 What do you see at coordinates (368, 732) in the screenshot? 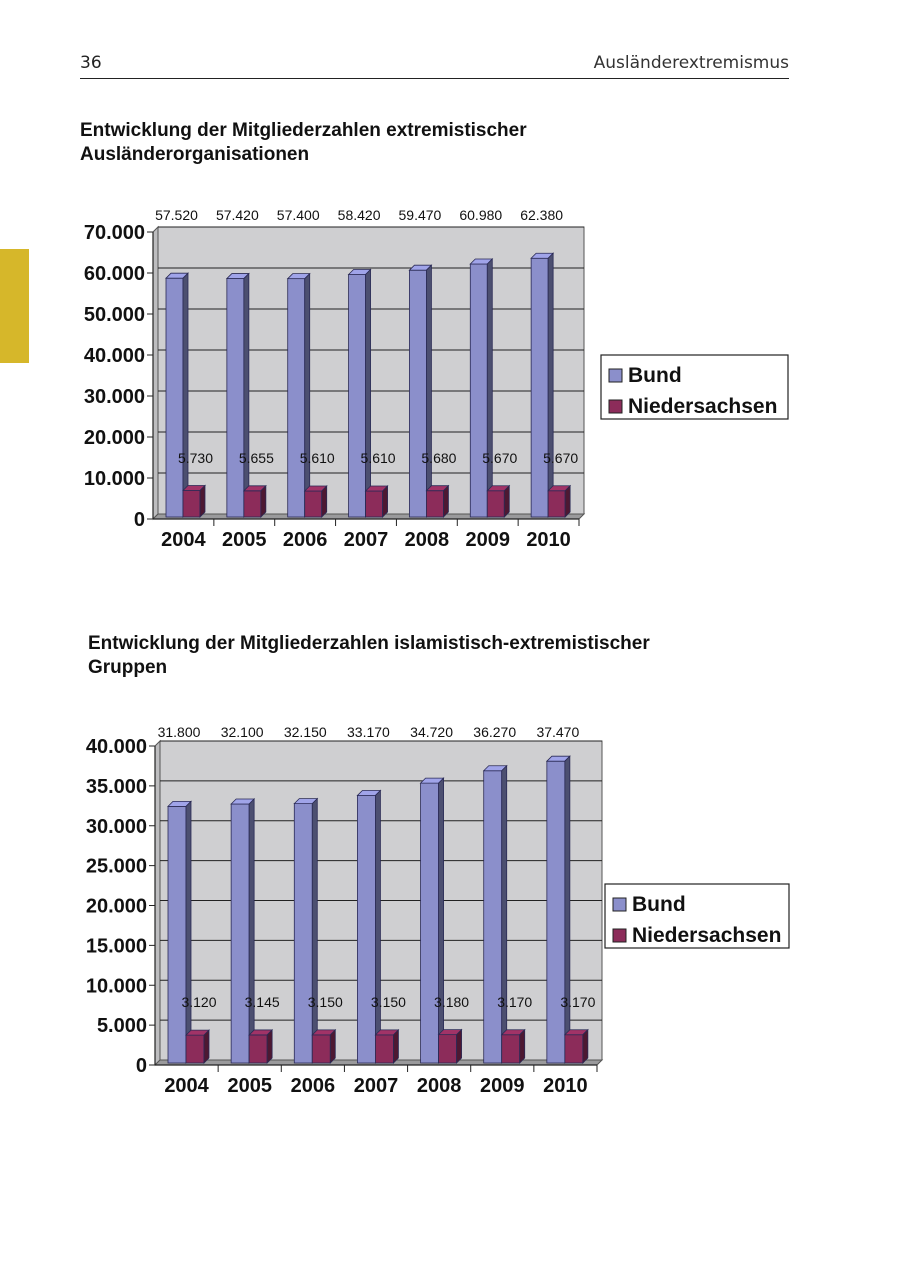
I see `data-label-bund: 33.170` at bounding box center [368, 732].